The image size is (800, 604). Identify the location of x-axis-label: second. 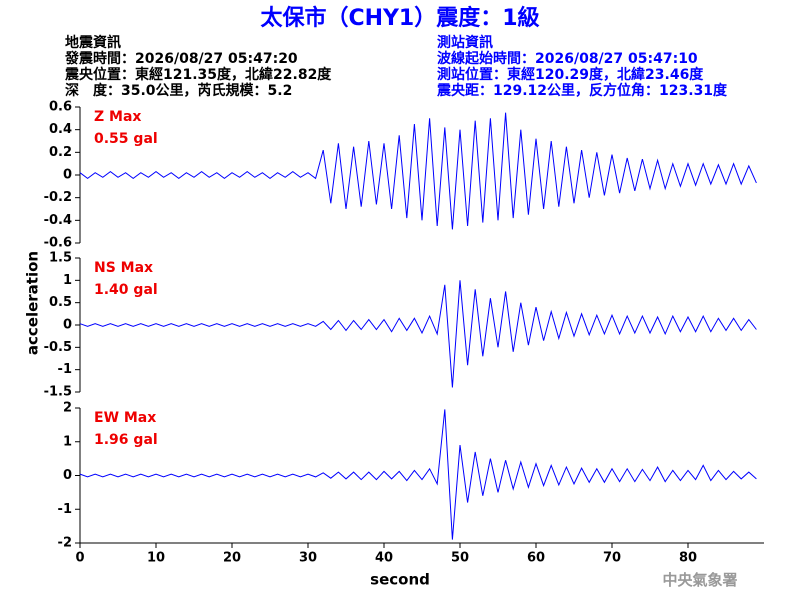
(400, 580).